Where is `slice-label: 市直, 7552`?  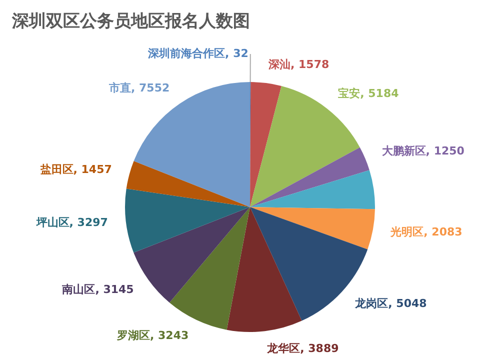
slice-label: 市直, 7552 is located at coordinates (139, 88).